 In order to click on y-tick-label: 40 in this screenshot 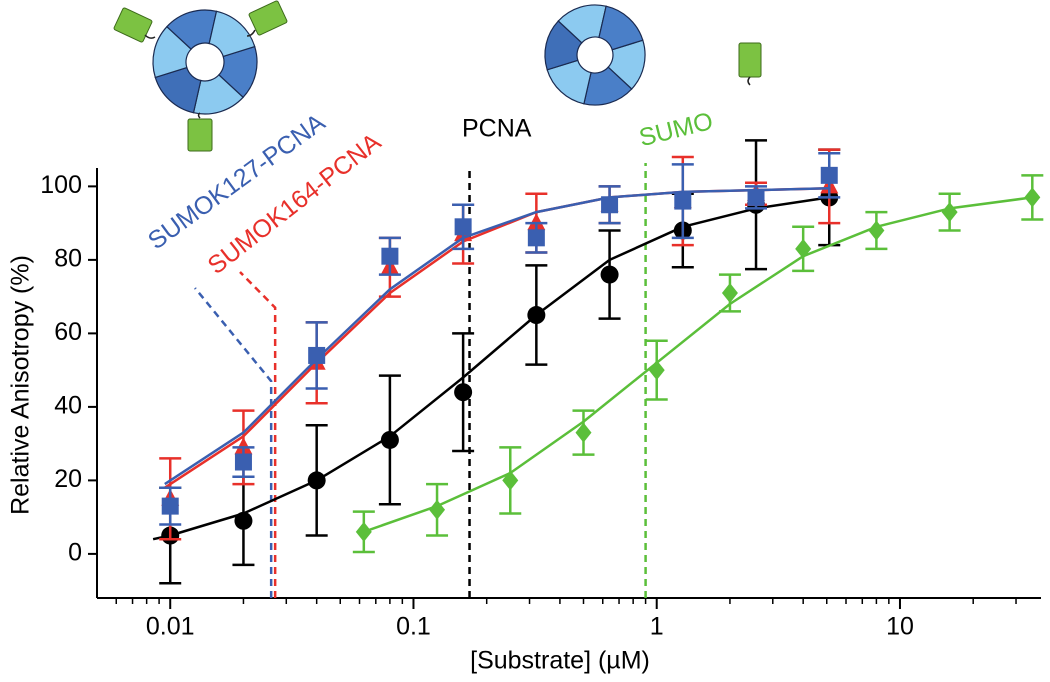, I will do `click(68, 405)`.